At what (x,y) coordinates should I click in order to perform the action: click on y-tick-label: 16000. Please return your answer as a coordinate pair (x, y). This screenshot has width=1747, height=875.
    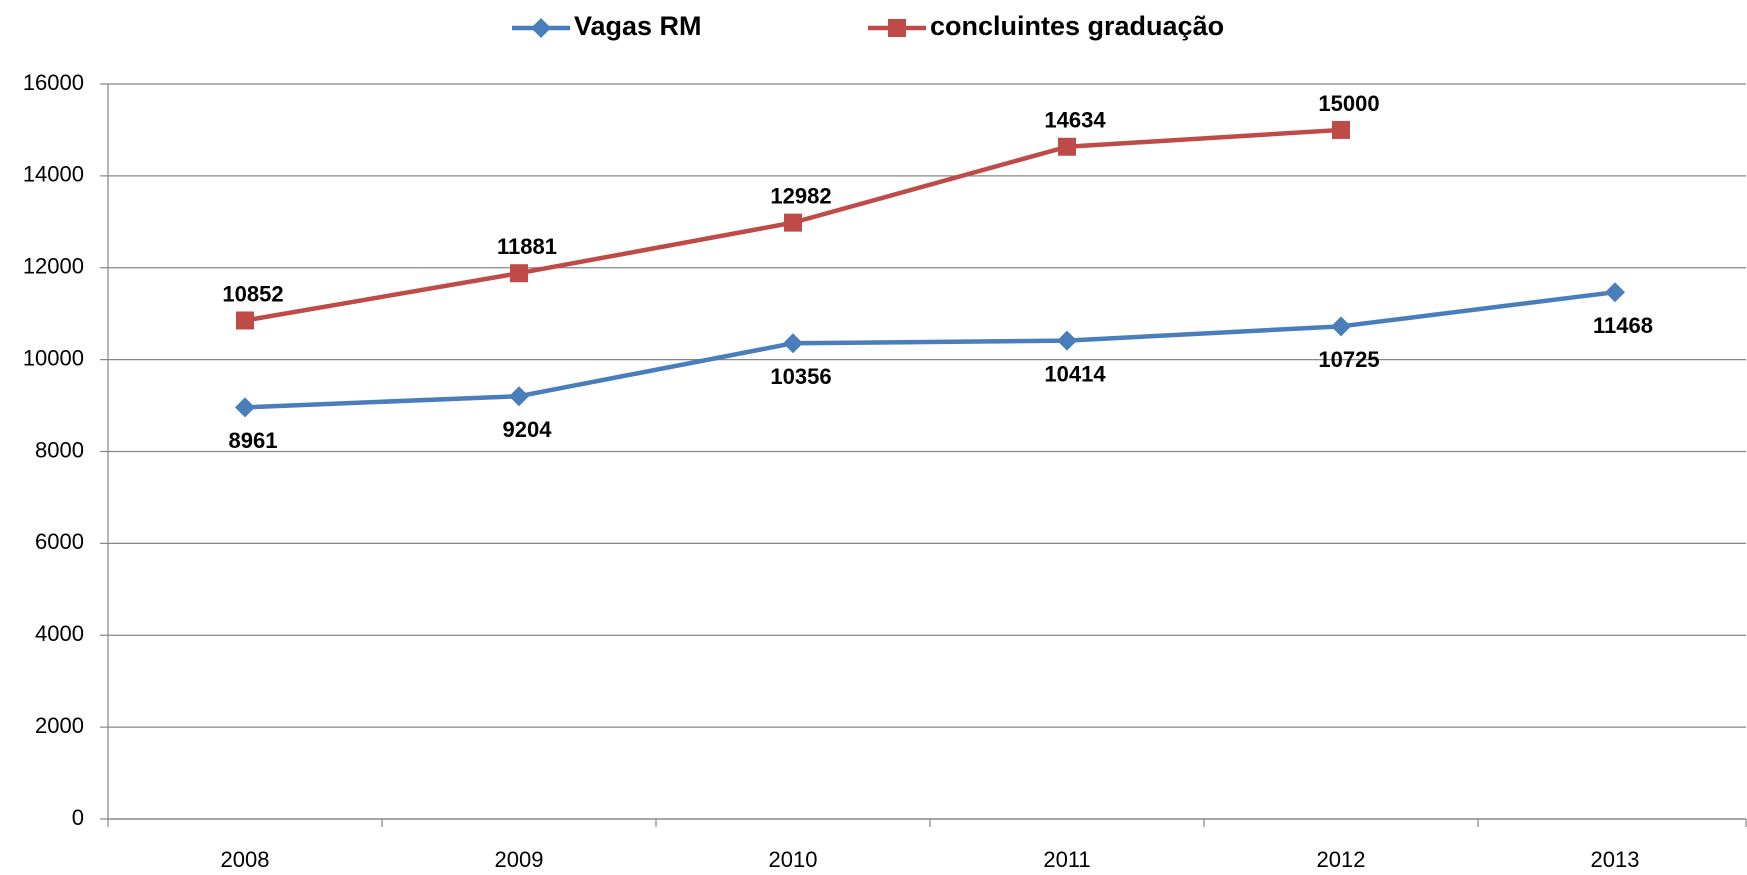
    Looking at the image, I should click on (53, 82).